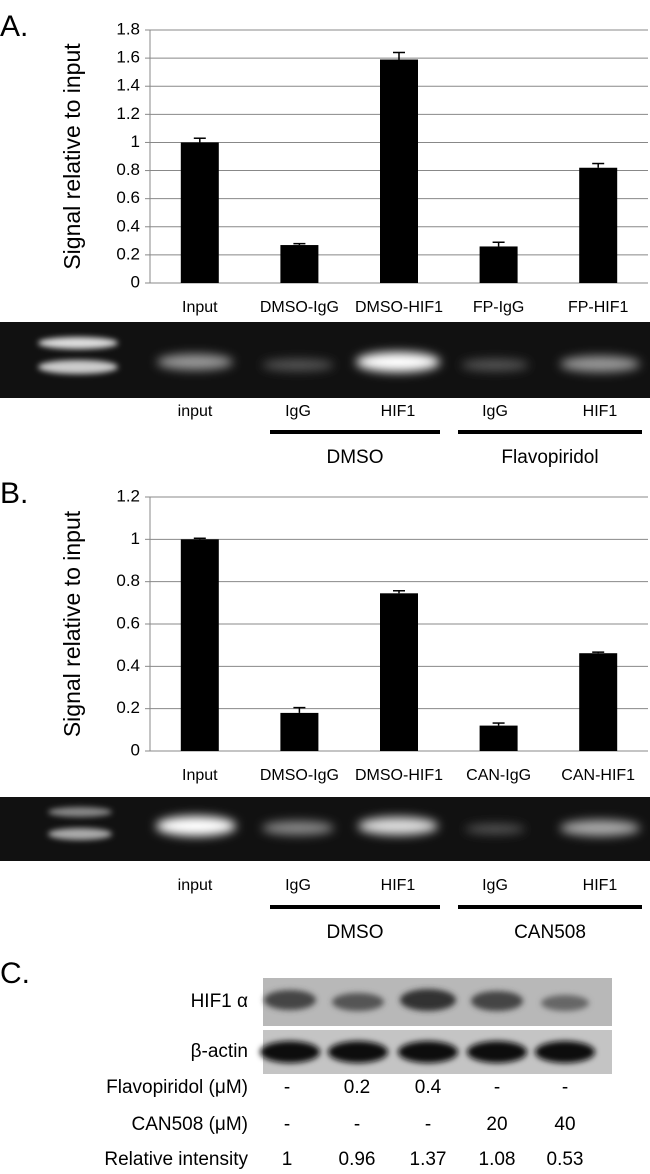 Image resolution: width=650 pixels, height=1174 pixels. Describe the element at coordinates (496, 1124) in the screenshot. I see `cell: 20` at that location.